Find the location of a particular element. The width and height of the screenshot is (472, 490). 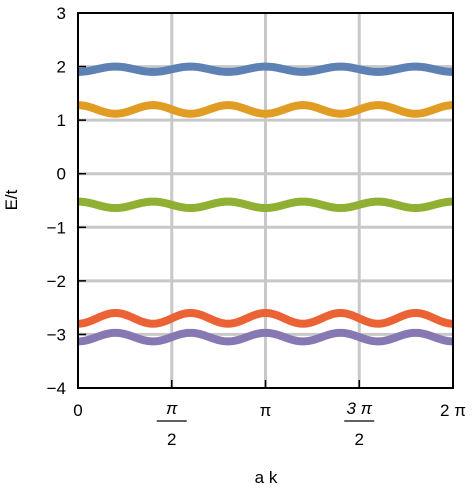

y-tick-label: 2 is located at coordinates (61, 67).